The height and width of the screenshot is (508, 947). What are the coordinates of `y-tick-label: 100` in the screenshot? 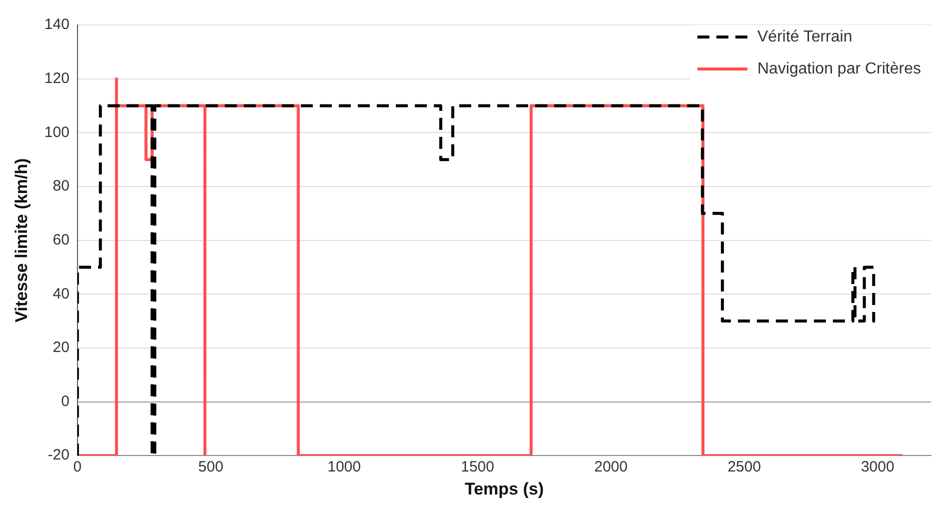 It's located at (57, 132).